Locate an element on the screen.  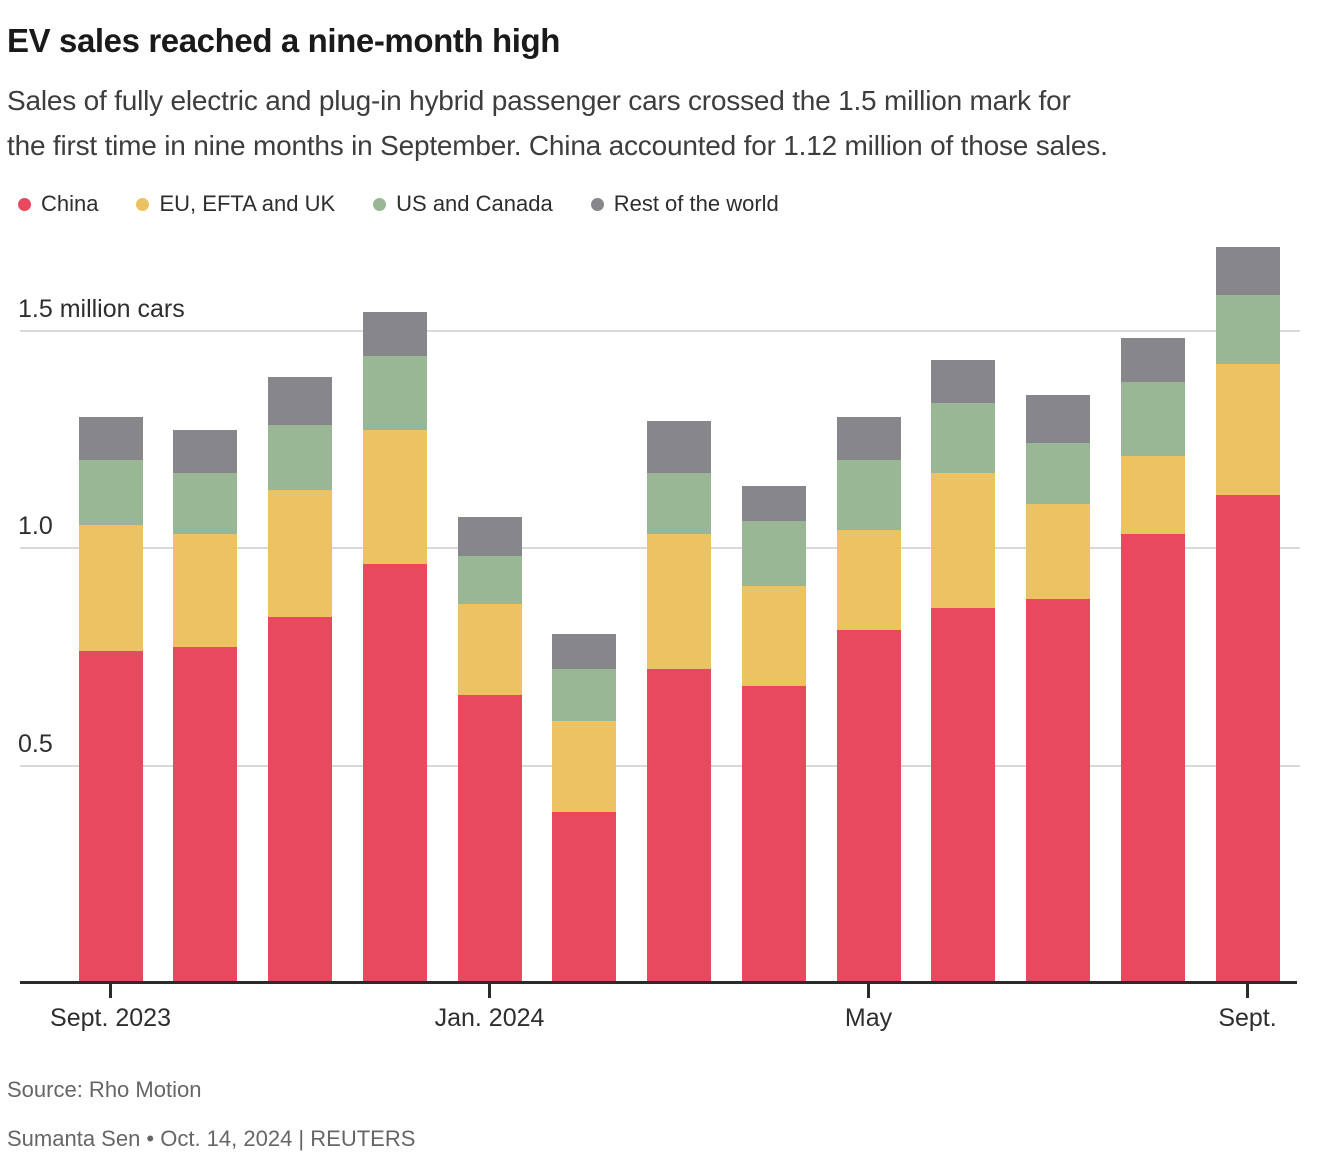
bar-feb-2024 is located at coordinates (584, 808).